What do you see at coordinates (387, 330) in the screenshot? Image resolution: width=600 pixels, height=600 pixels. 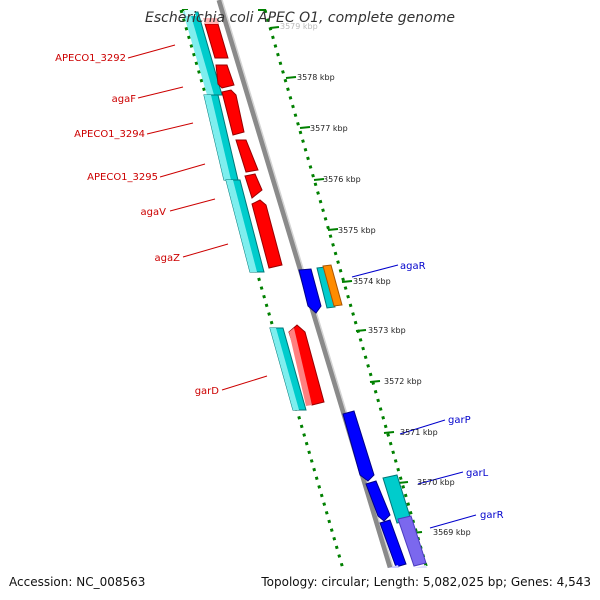 I see `kbp-label: 3573 kbp` at bounding box center [387, 330].